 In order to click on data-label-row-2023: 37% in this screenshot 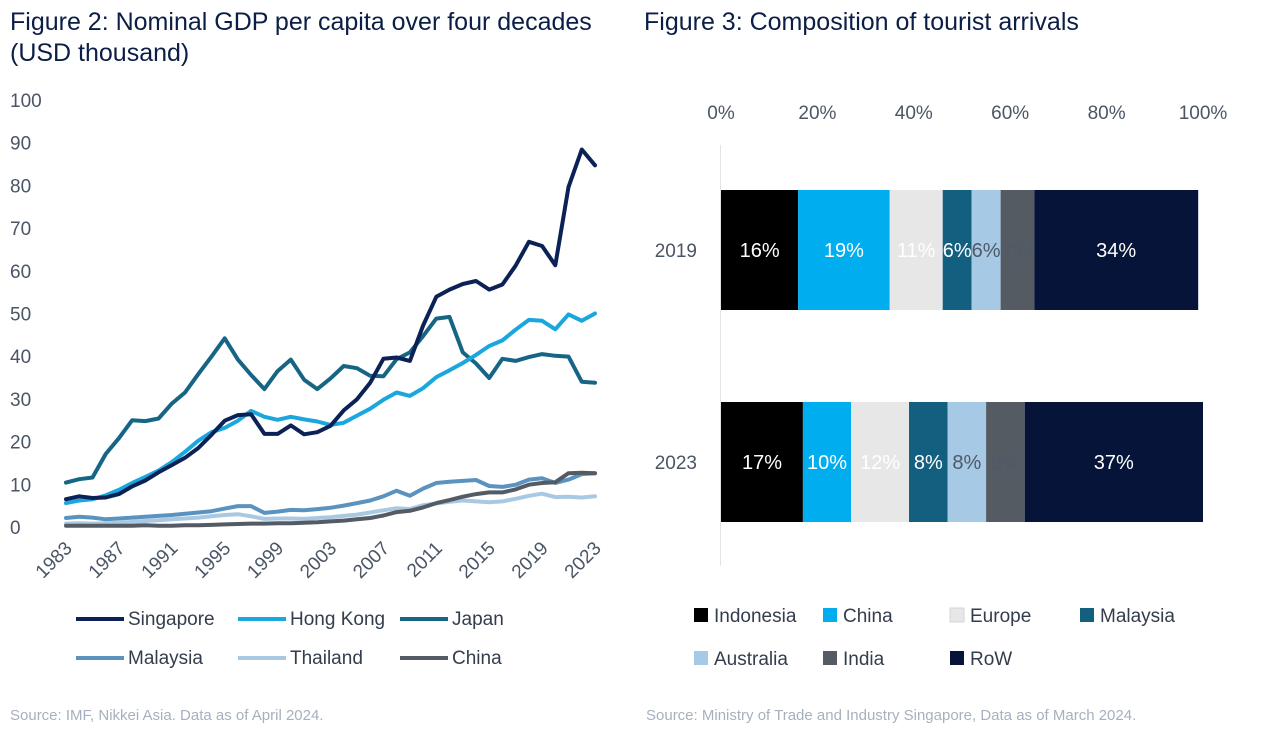, I will do `click(1114, 463)`.